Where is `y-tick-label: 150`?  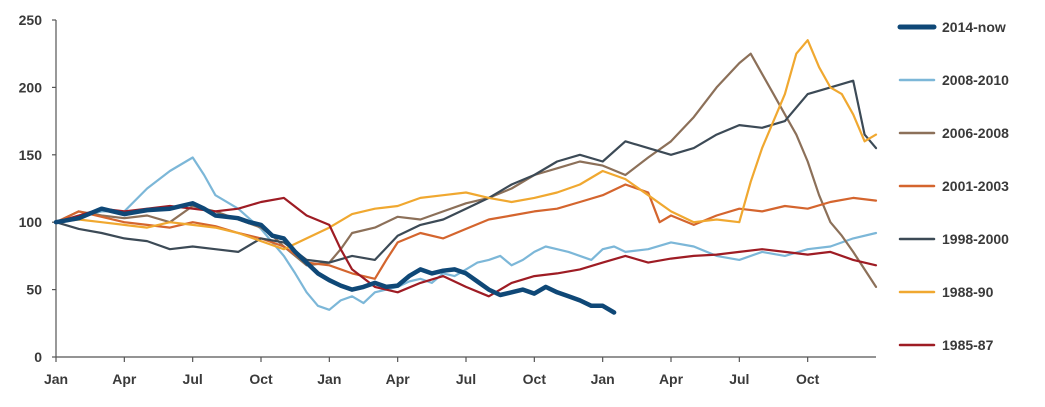 y-tick-label: 150 is located at coordinates (31, 155).